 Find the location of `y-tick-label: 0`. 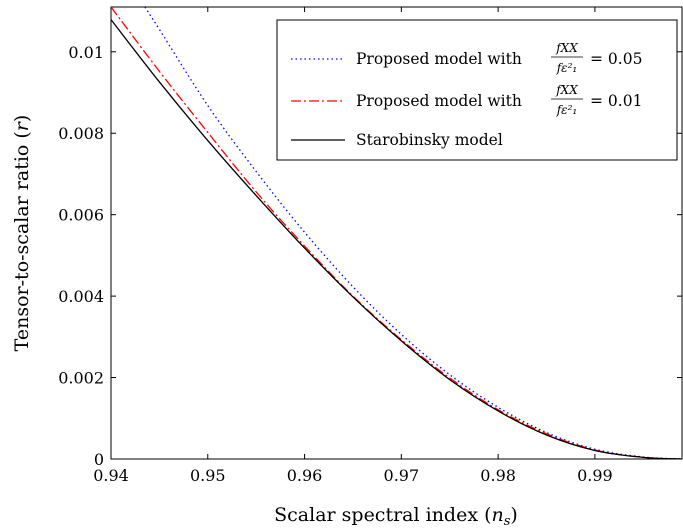

y-tick-label: 0 is located at coordinates (99, 459).